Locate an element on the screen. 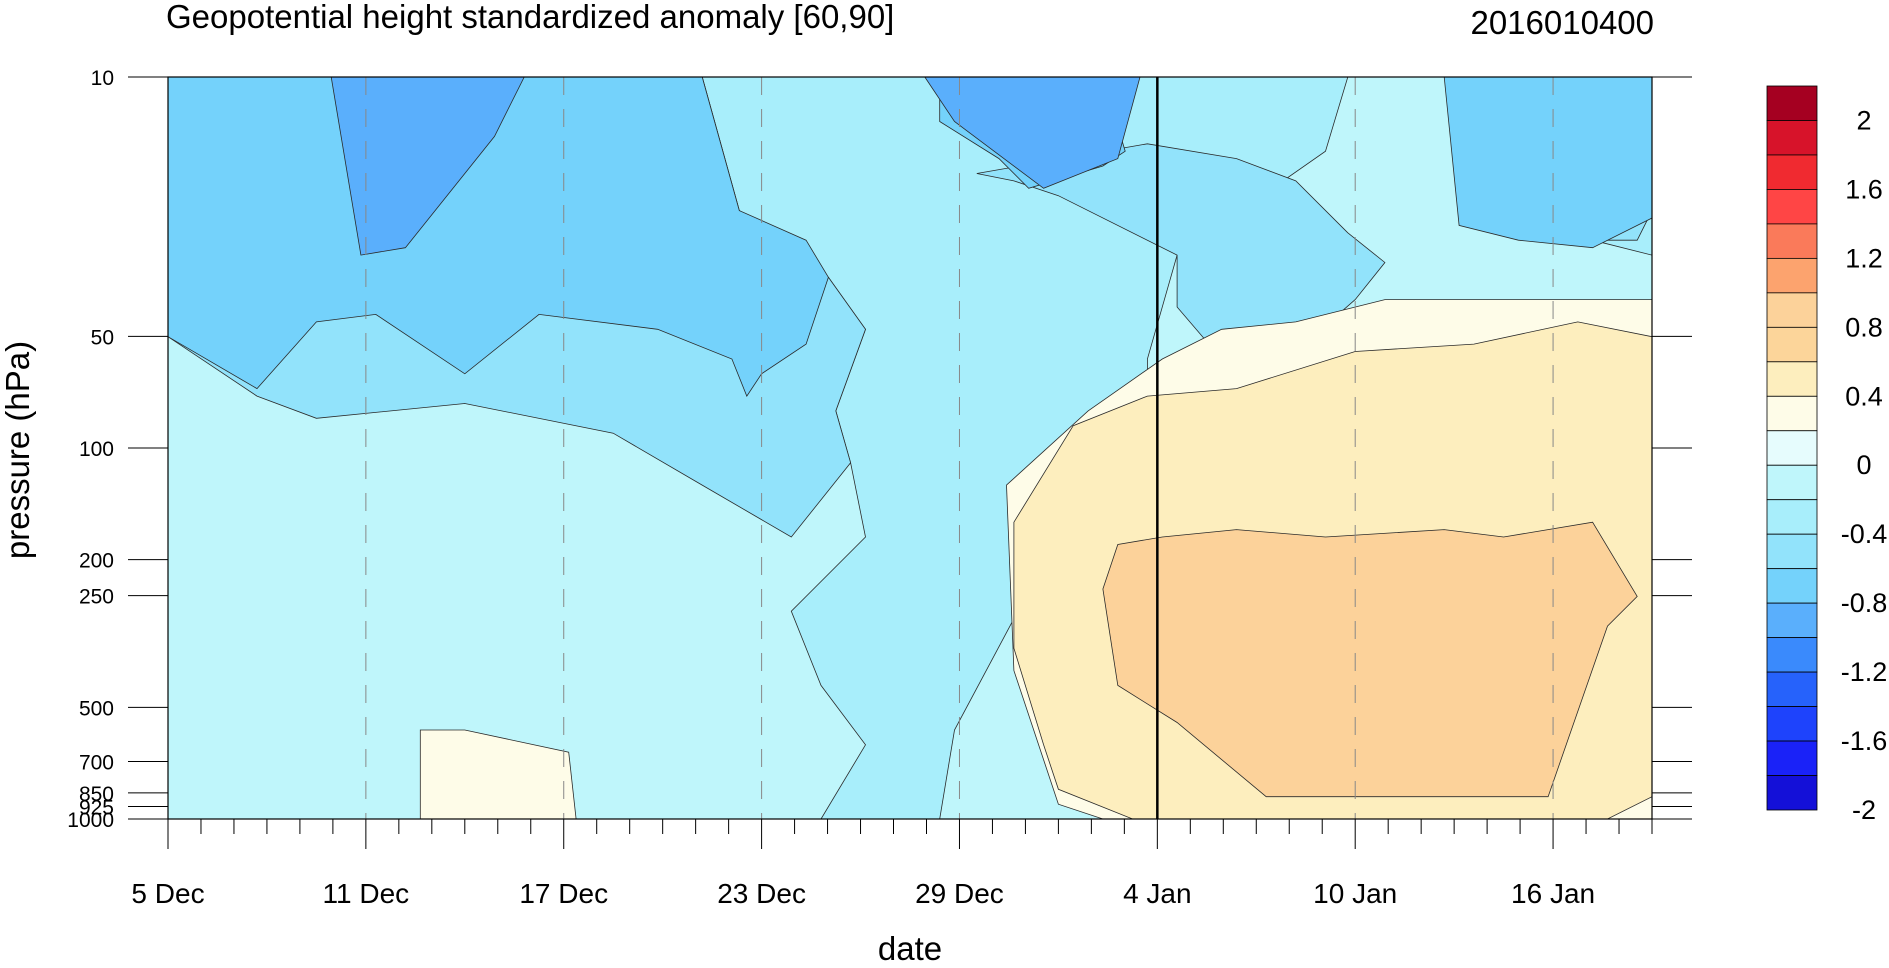 The image size is (1889, 968). x-tick-label-10-jan: 10 Jan is located at coordinates (1355, 893).